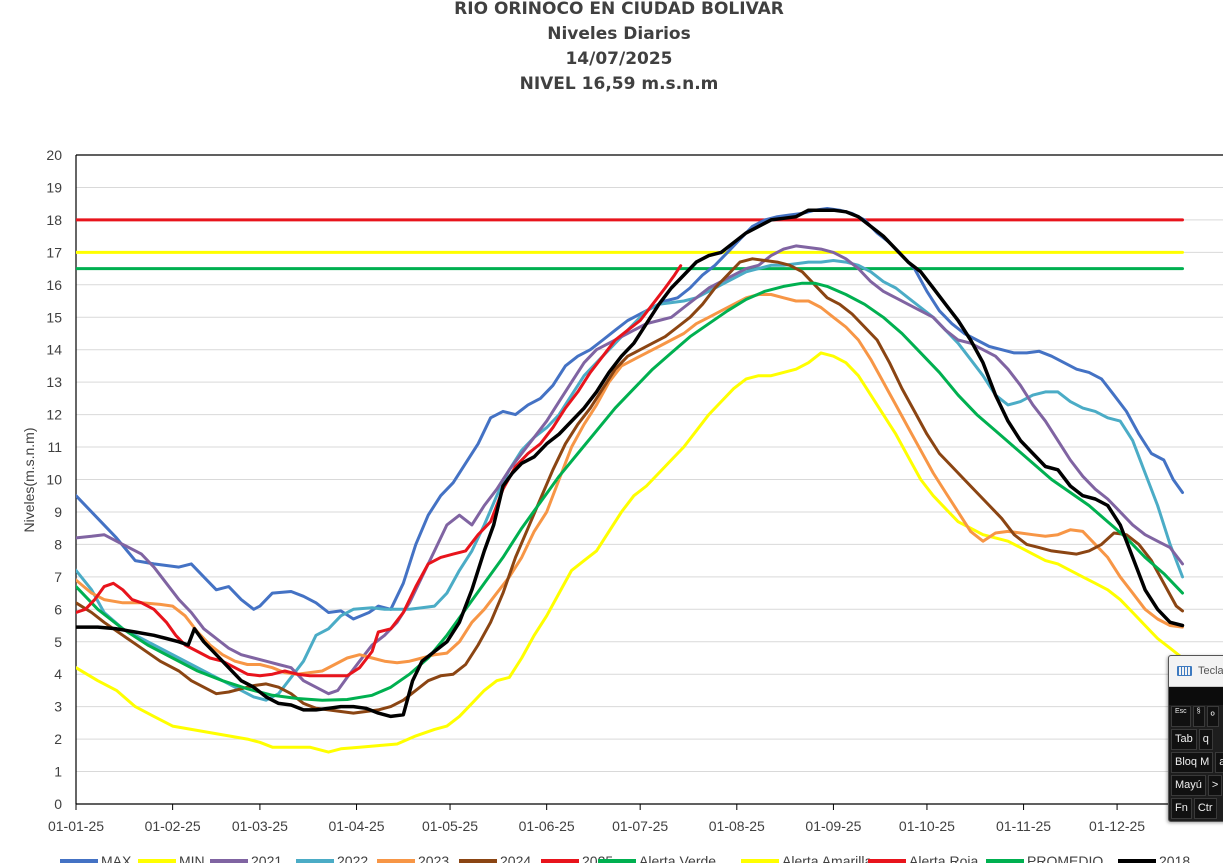  Describe the element at coordinates (450, 826) in the screenshot. I see `x-tick-label: 01-05-25` at that location.